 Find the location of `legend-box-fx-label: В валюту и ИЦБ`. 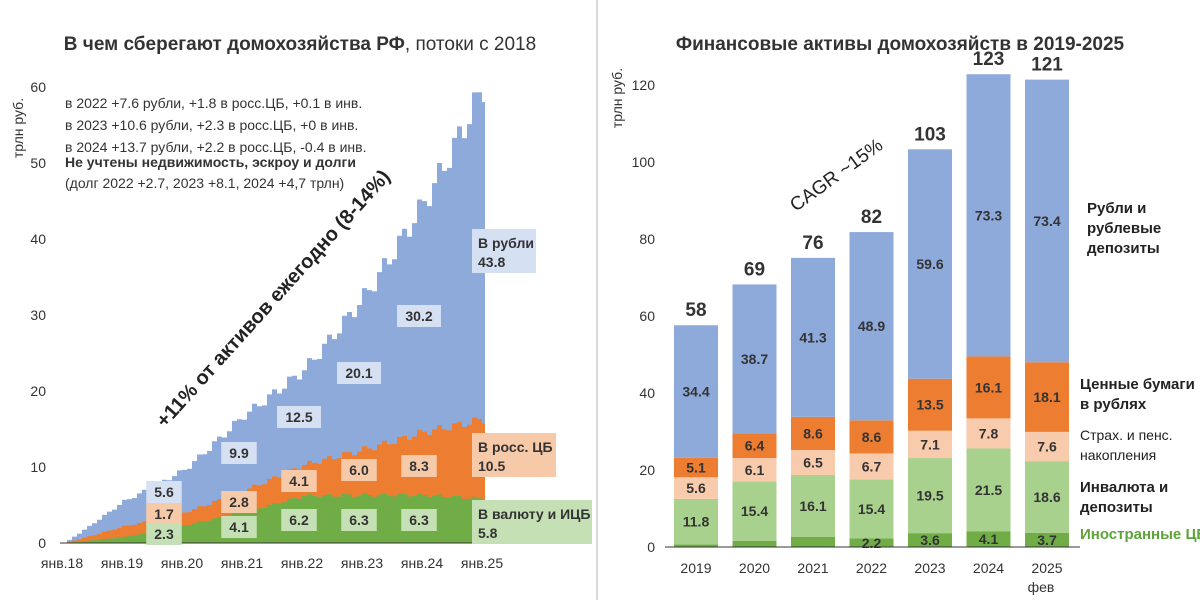

legend-box-fx-label: В валюту и ИЦБ is located at coordinates (534, 514).